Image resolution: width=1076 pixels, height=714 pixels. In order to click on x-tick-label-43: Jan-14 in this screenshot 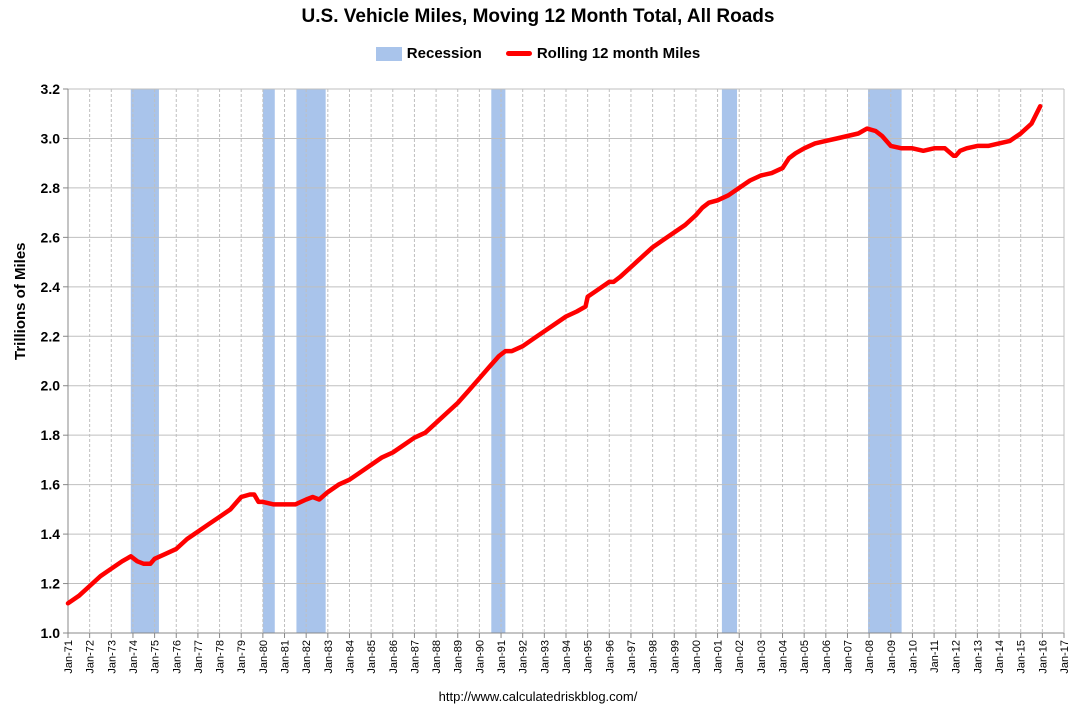, I will do `click(1000, 657)`.